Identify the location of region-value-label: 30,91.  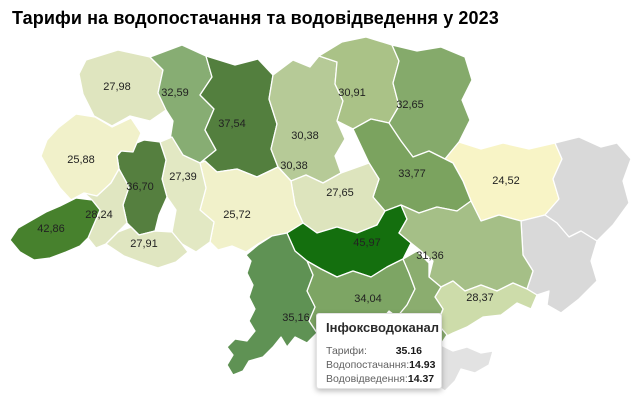
(352, 93).